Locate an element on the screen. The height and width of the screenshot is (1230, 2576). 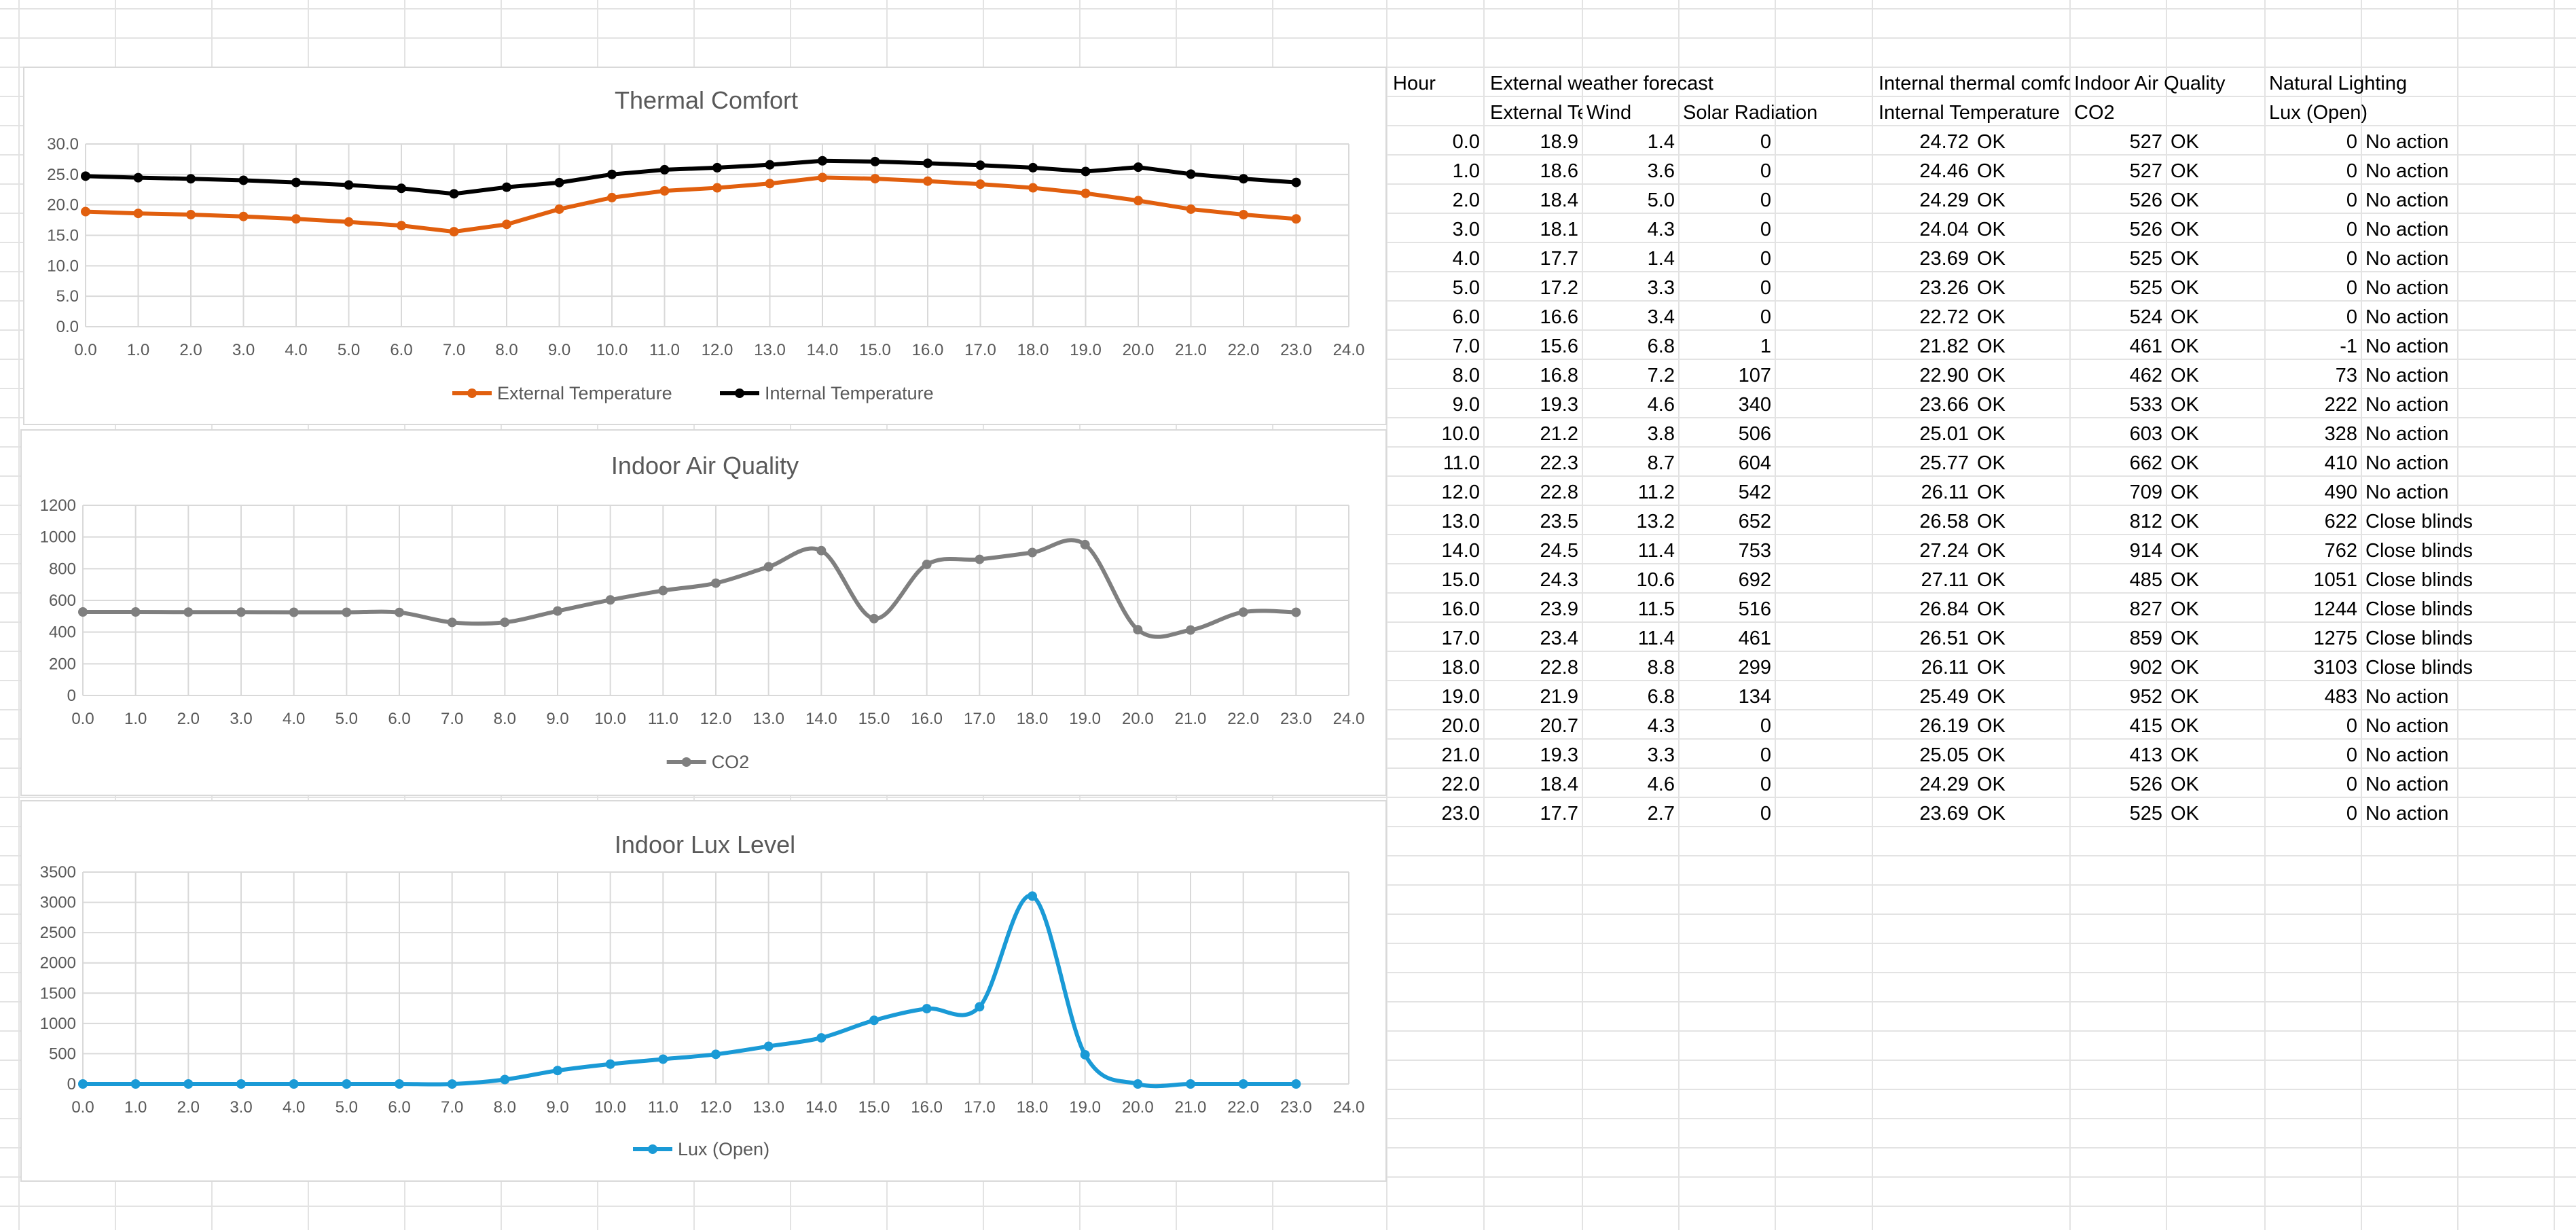
cell-ext: 17.2 is located at coordinates (1559, 288).